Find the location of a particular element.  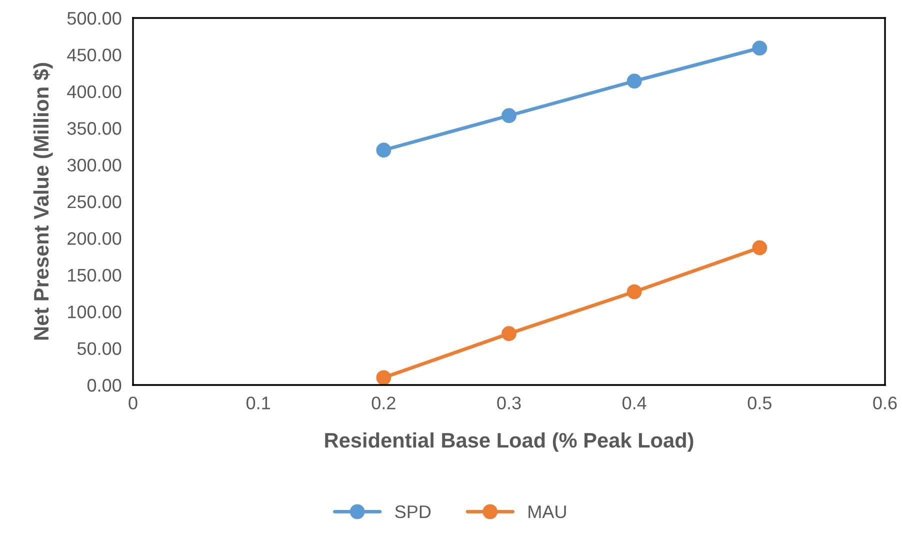

y-tick-label: 450.00 is located at coordinates (94, 55).